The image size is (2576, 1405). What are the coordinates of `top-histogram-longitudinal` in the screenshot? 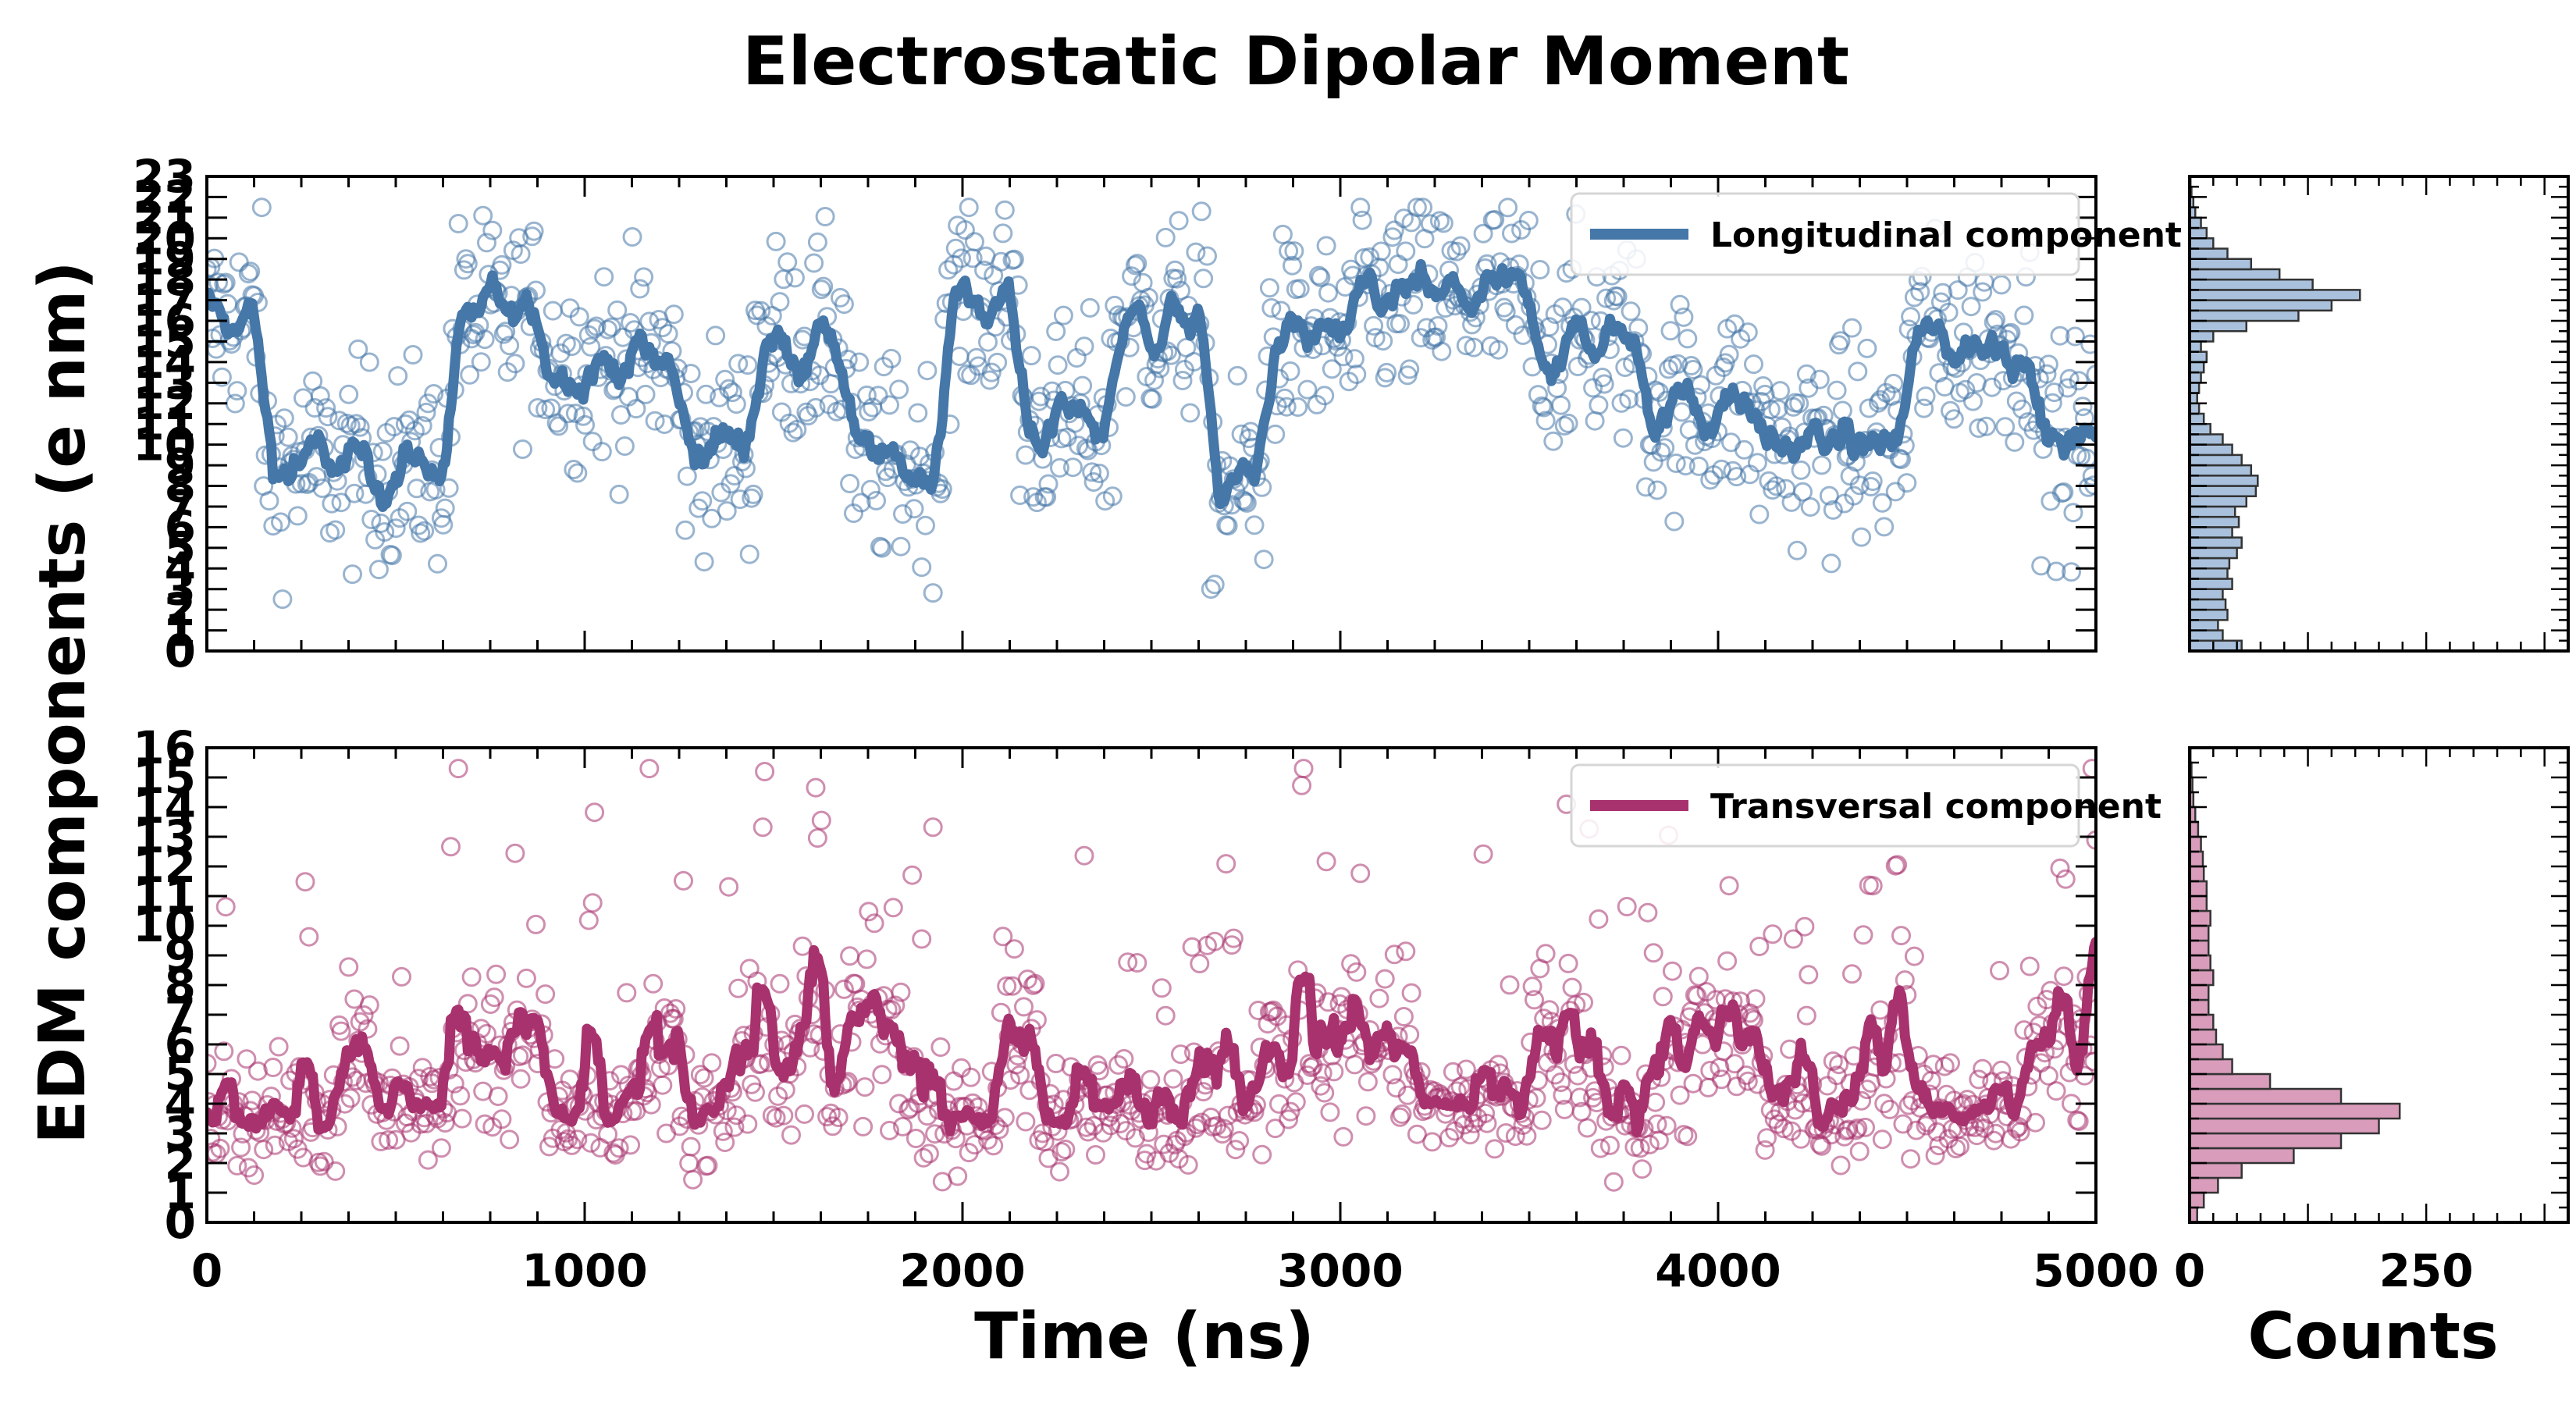 It's located at (2379, 414).